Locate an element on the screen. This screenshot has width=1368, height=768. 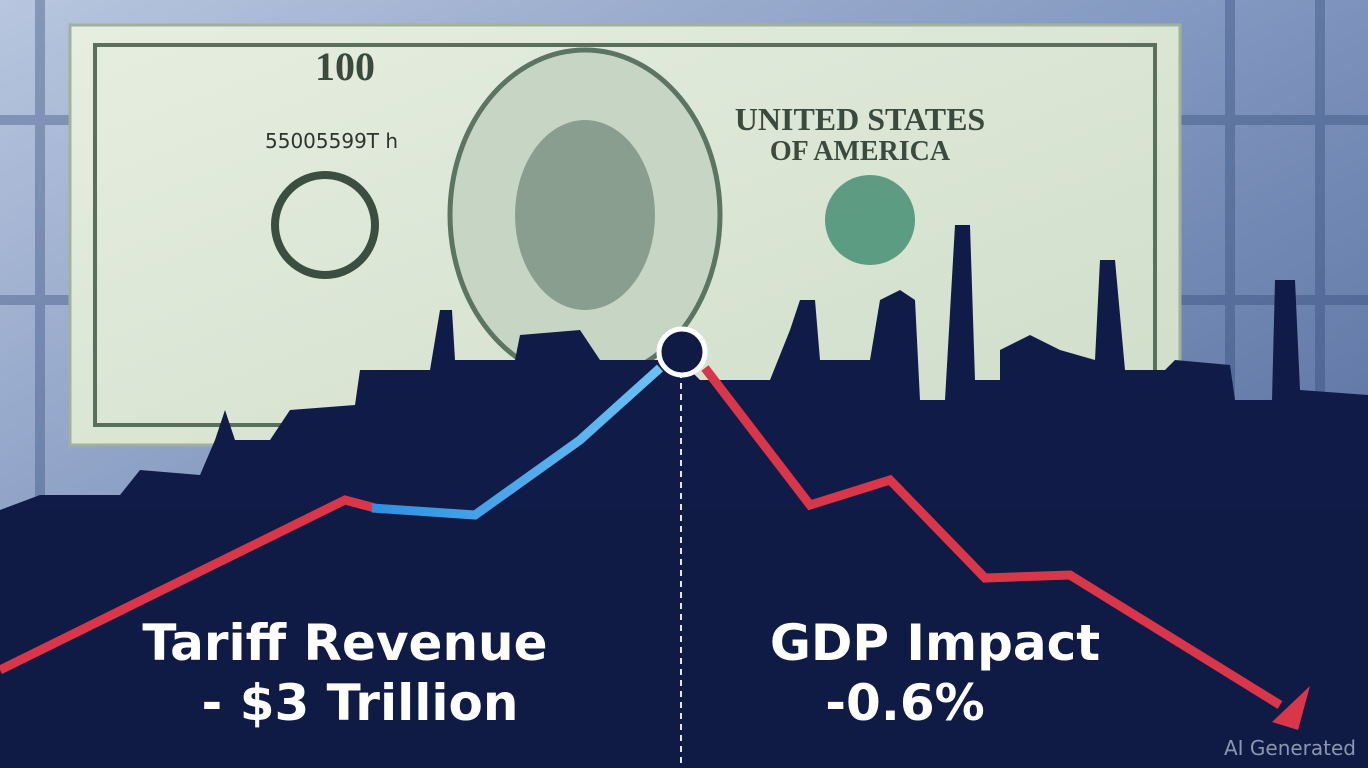
seal is located at coordinates (325, 225).